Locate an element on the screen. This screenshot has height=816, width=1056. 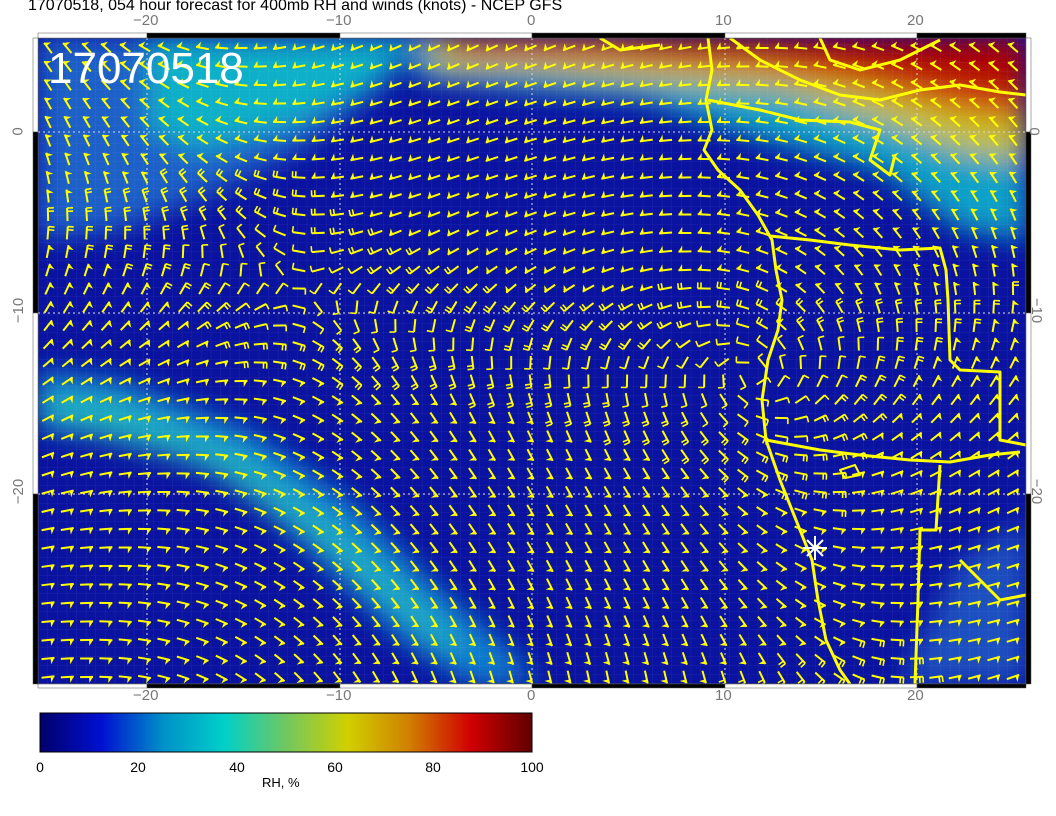
frame-segment is located at coordinates (821, 35).